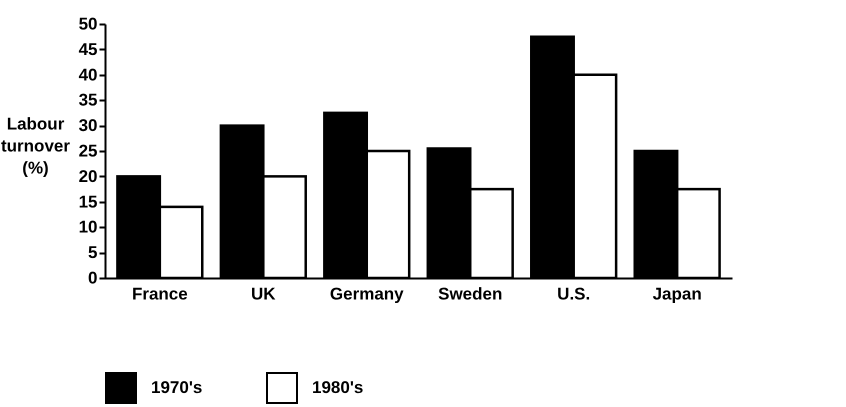 This screenshot has width=846, height=407. What do you see at coordinates (573, 294) in the screenshot?
I see `x-tick-label: U.S.` at bounding box center [573, 294].